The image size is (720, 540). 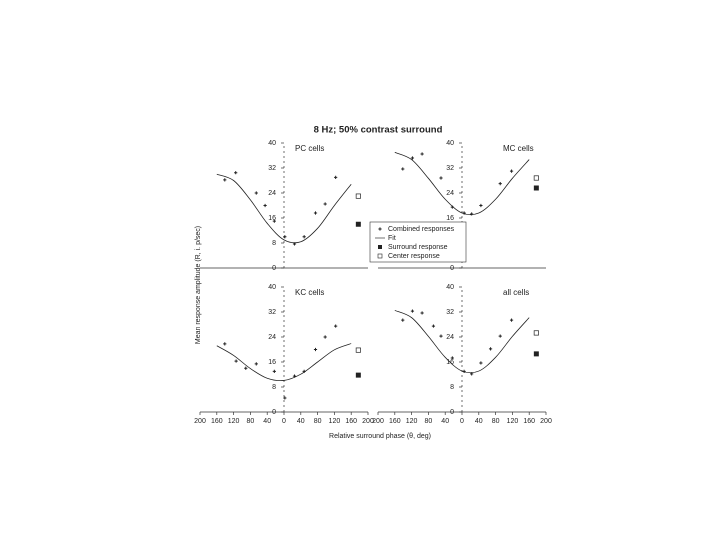 I want to click on panel-title: PC cells, so click(x=309, y=148).